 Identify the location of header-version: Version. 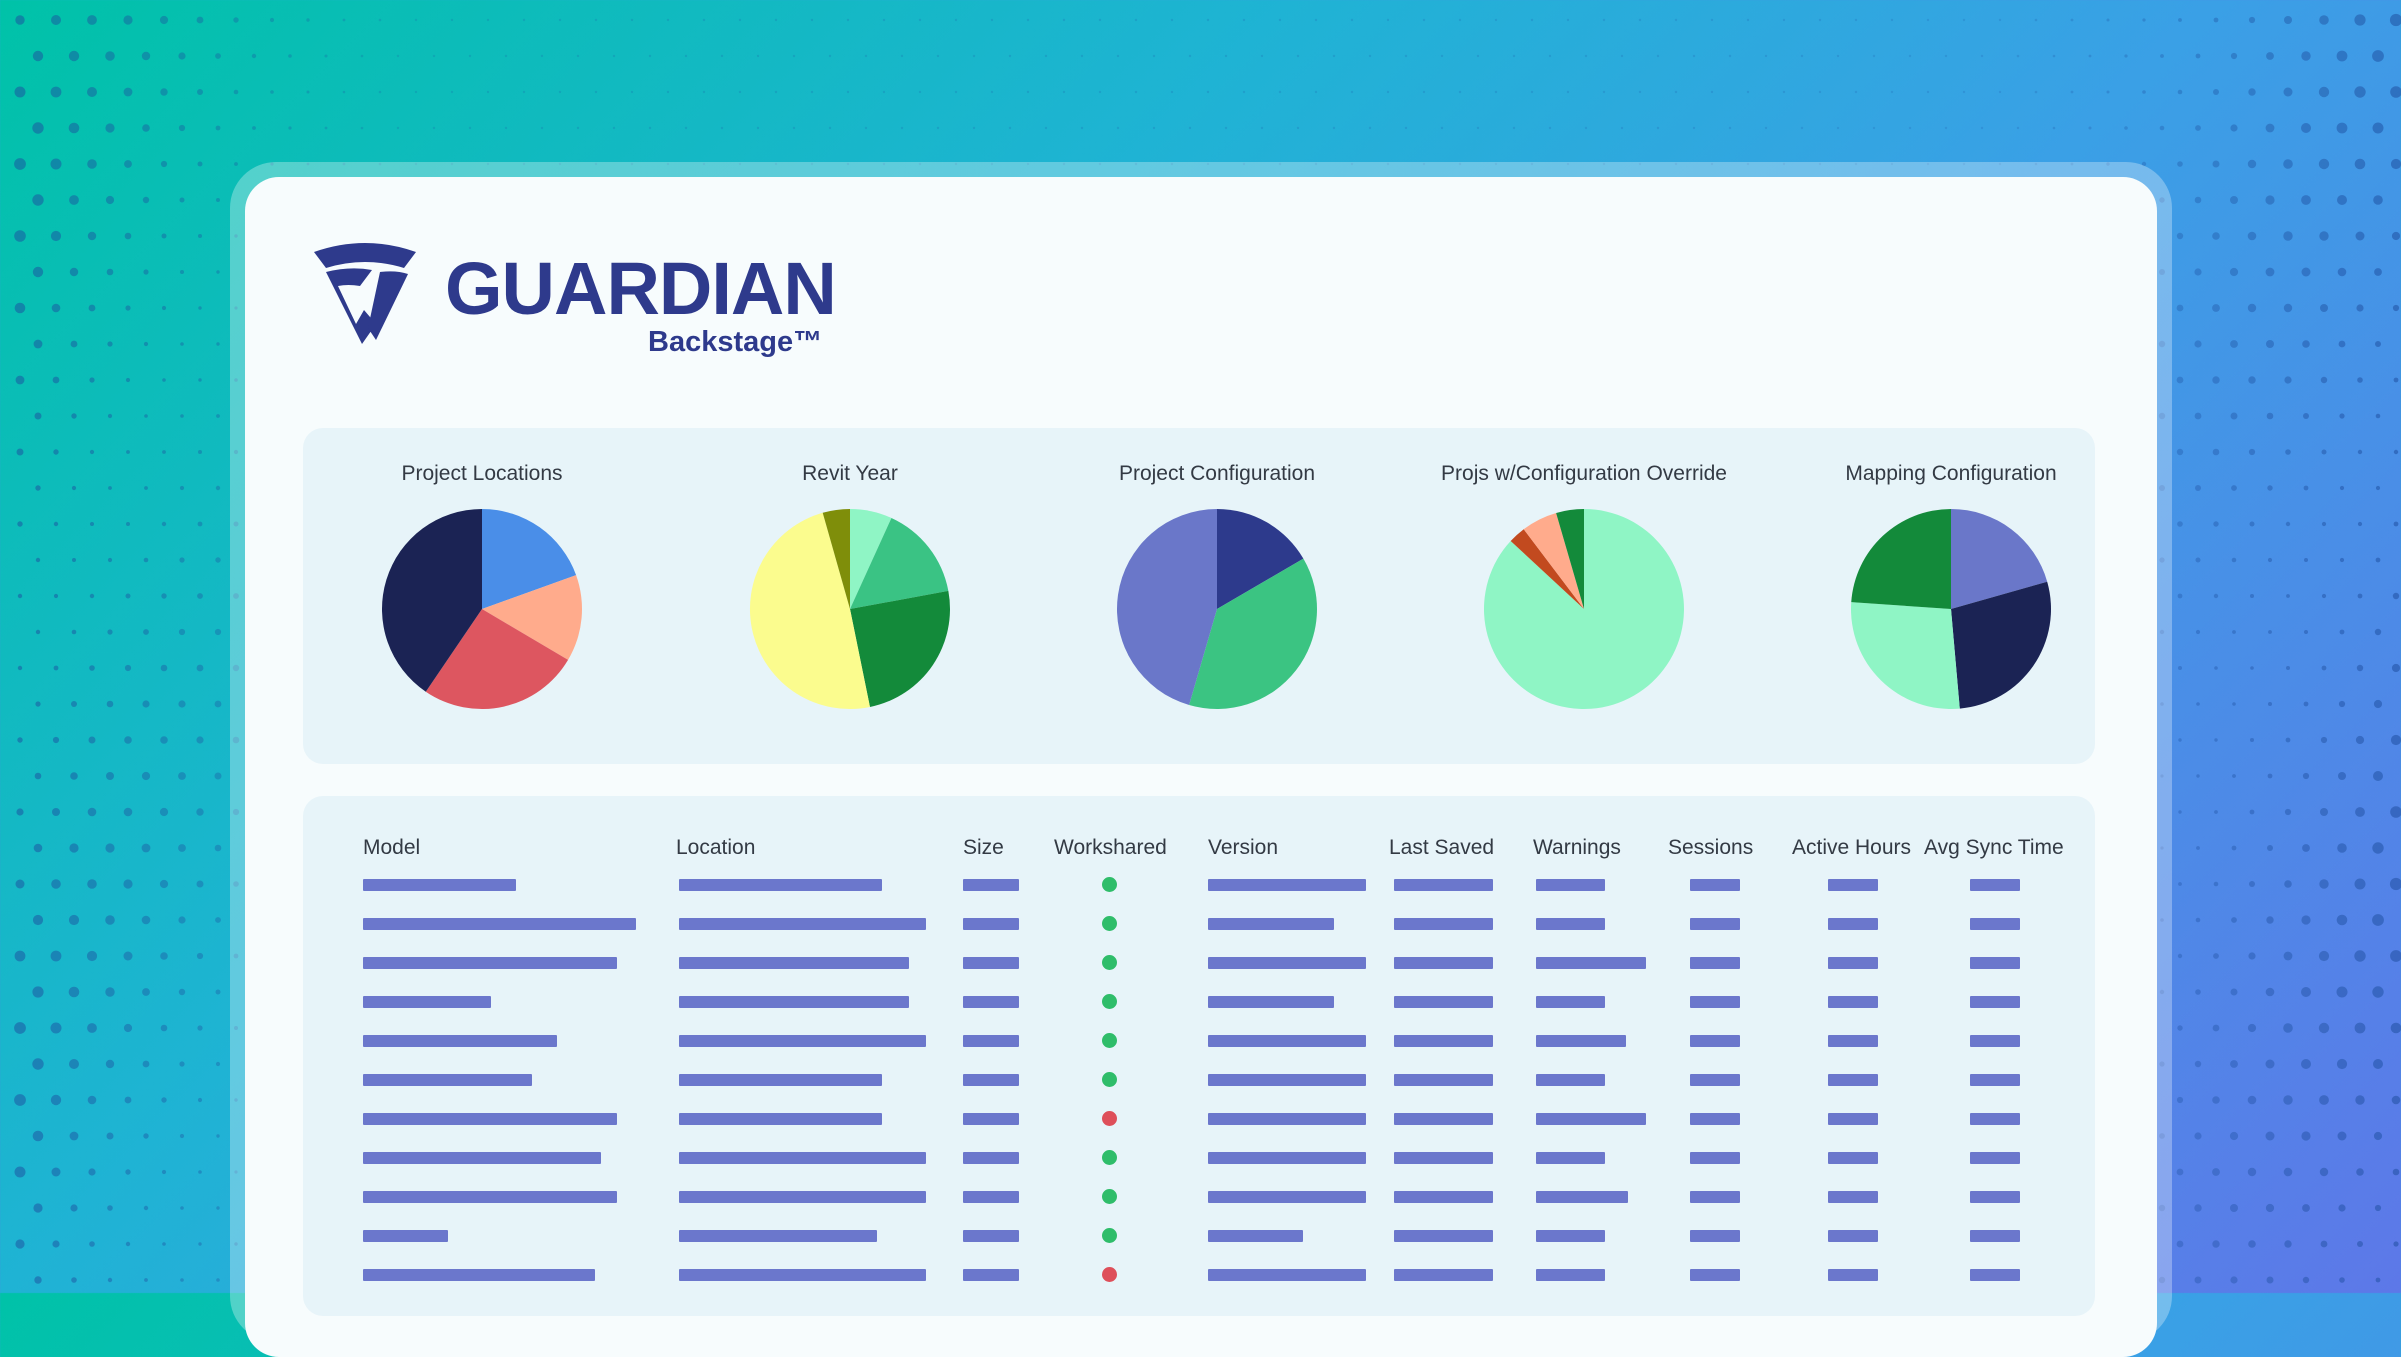
(1243, 847).